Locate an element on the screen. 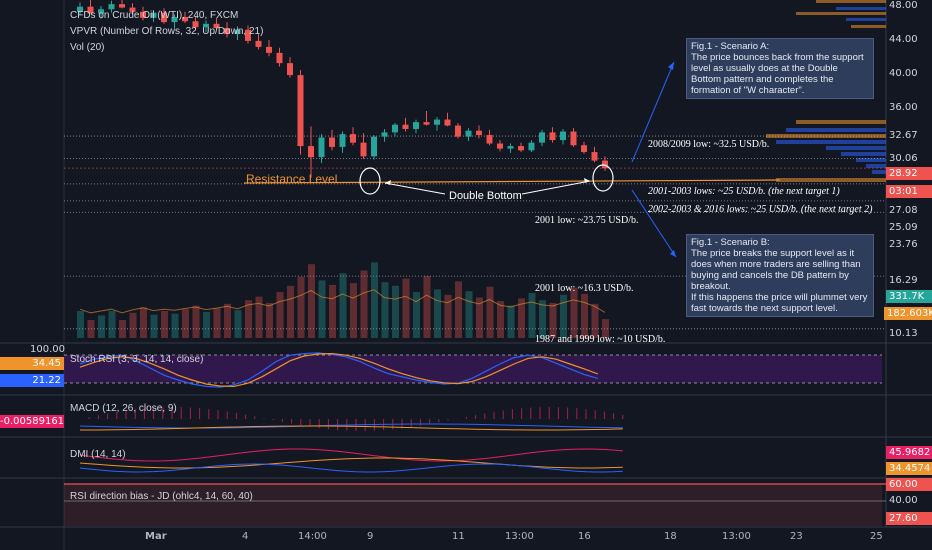 The width and height of the screenshot is (932, 550). price-tick: 23.76 is located at coordinates (903, 244).